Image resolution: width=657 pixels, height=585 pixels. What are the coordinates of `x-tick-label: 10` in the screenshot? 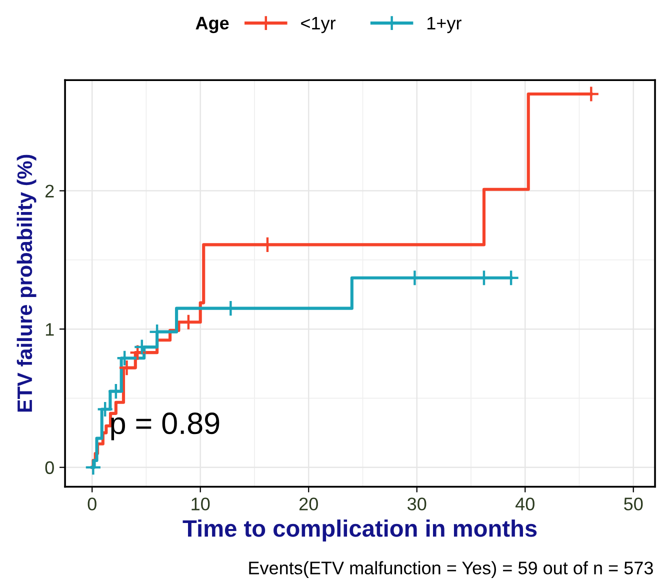 It's located at (201, 504).